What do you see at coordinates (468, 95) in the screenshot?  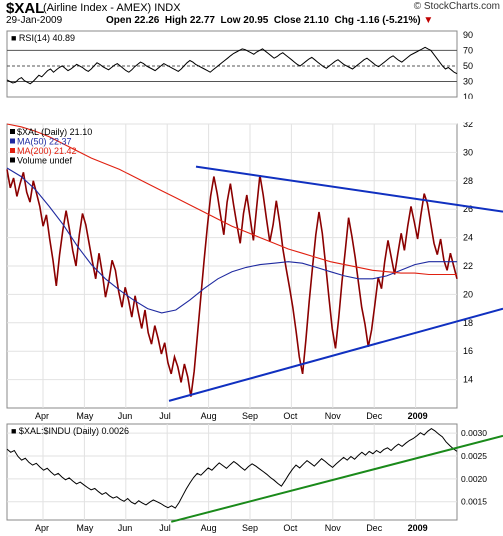 I see `rsi-tick-label: 10` at bounding box center [468, 95].